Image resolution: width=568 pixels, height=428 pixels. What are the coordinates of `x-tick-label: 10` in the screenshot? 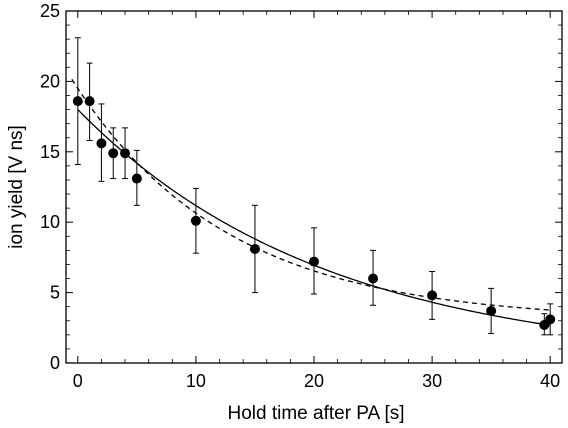 It's located at (196, 381).